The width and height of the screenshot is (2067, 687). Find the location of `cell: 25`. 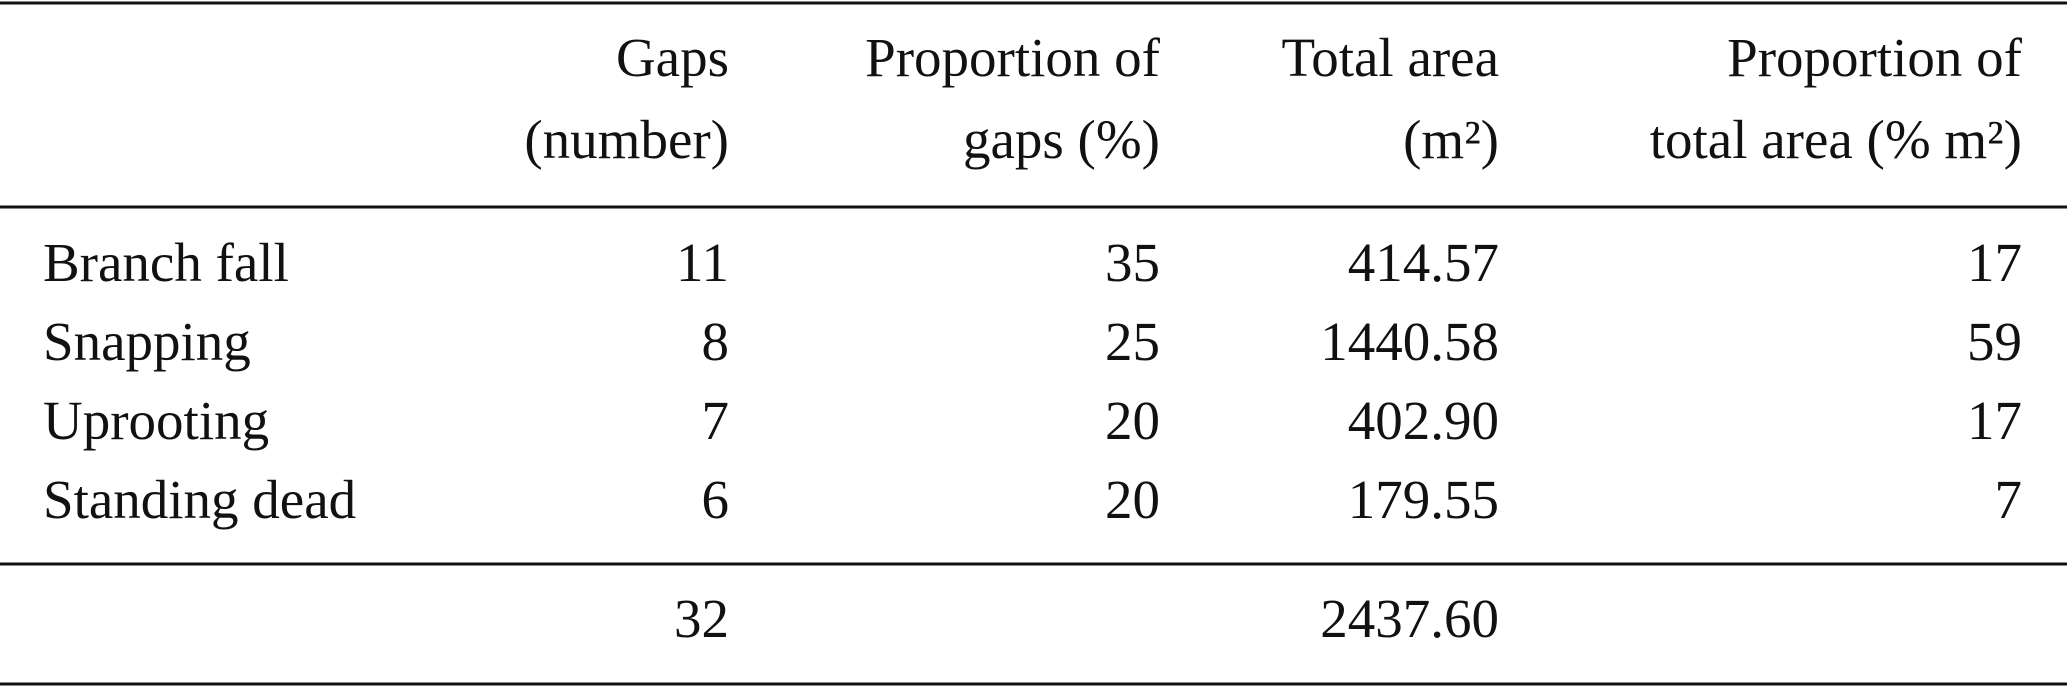

cell: 25 is located at coordinates (1132, 341).